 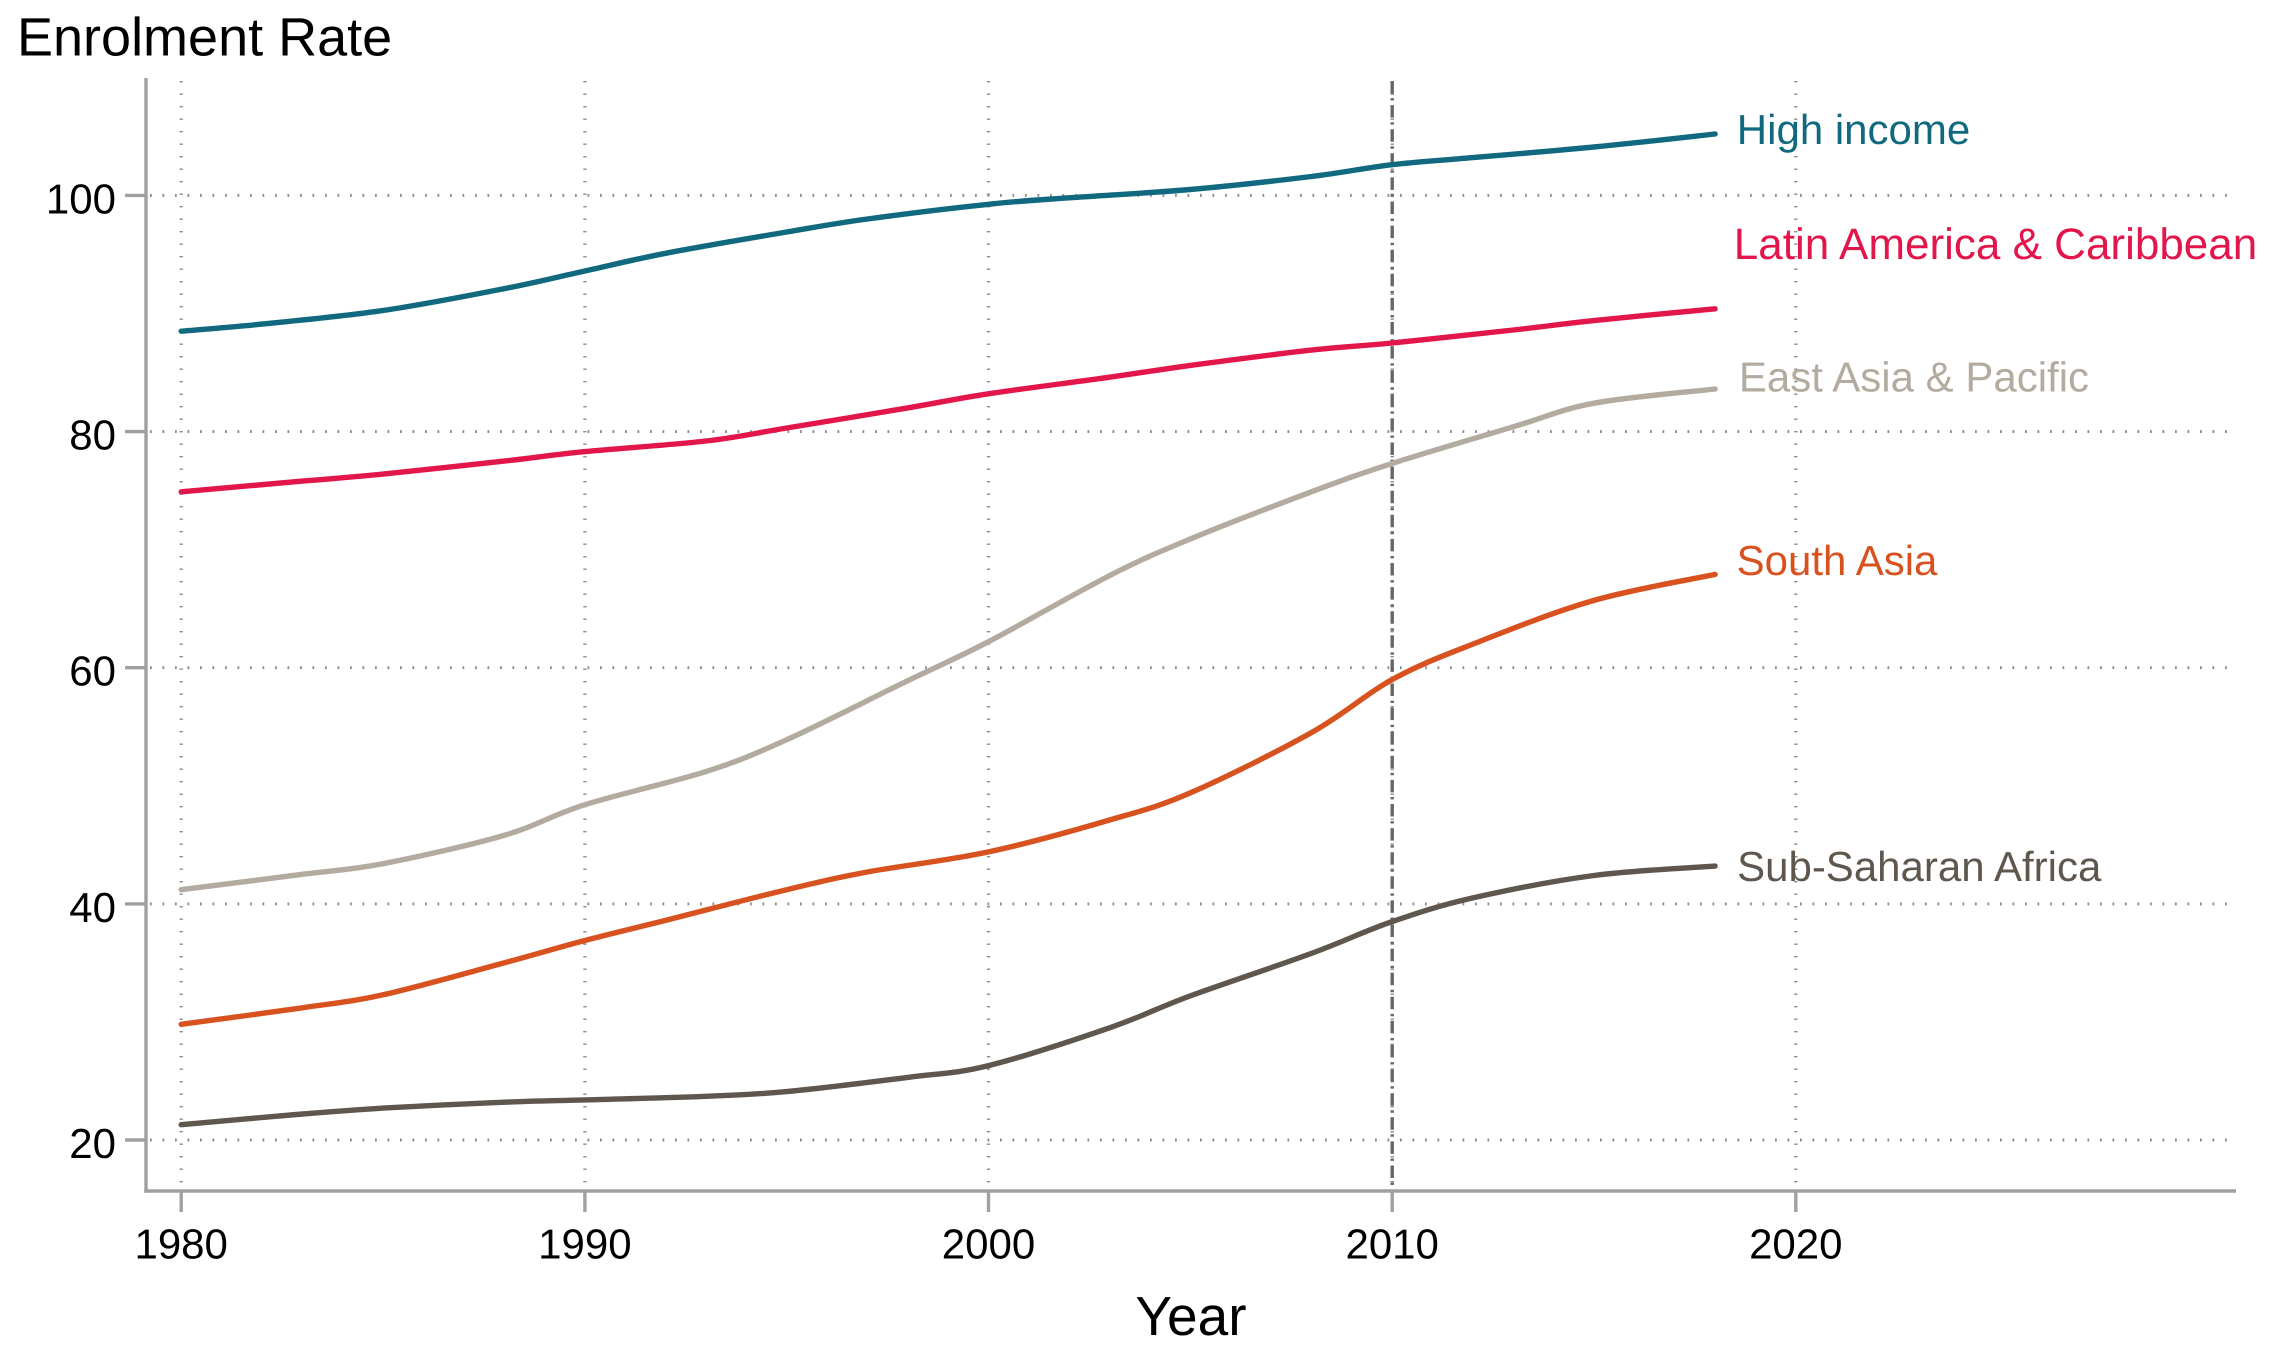 I want to click on svg-text: Sub-Saharan Africa, so click(x=1919, y=866).